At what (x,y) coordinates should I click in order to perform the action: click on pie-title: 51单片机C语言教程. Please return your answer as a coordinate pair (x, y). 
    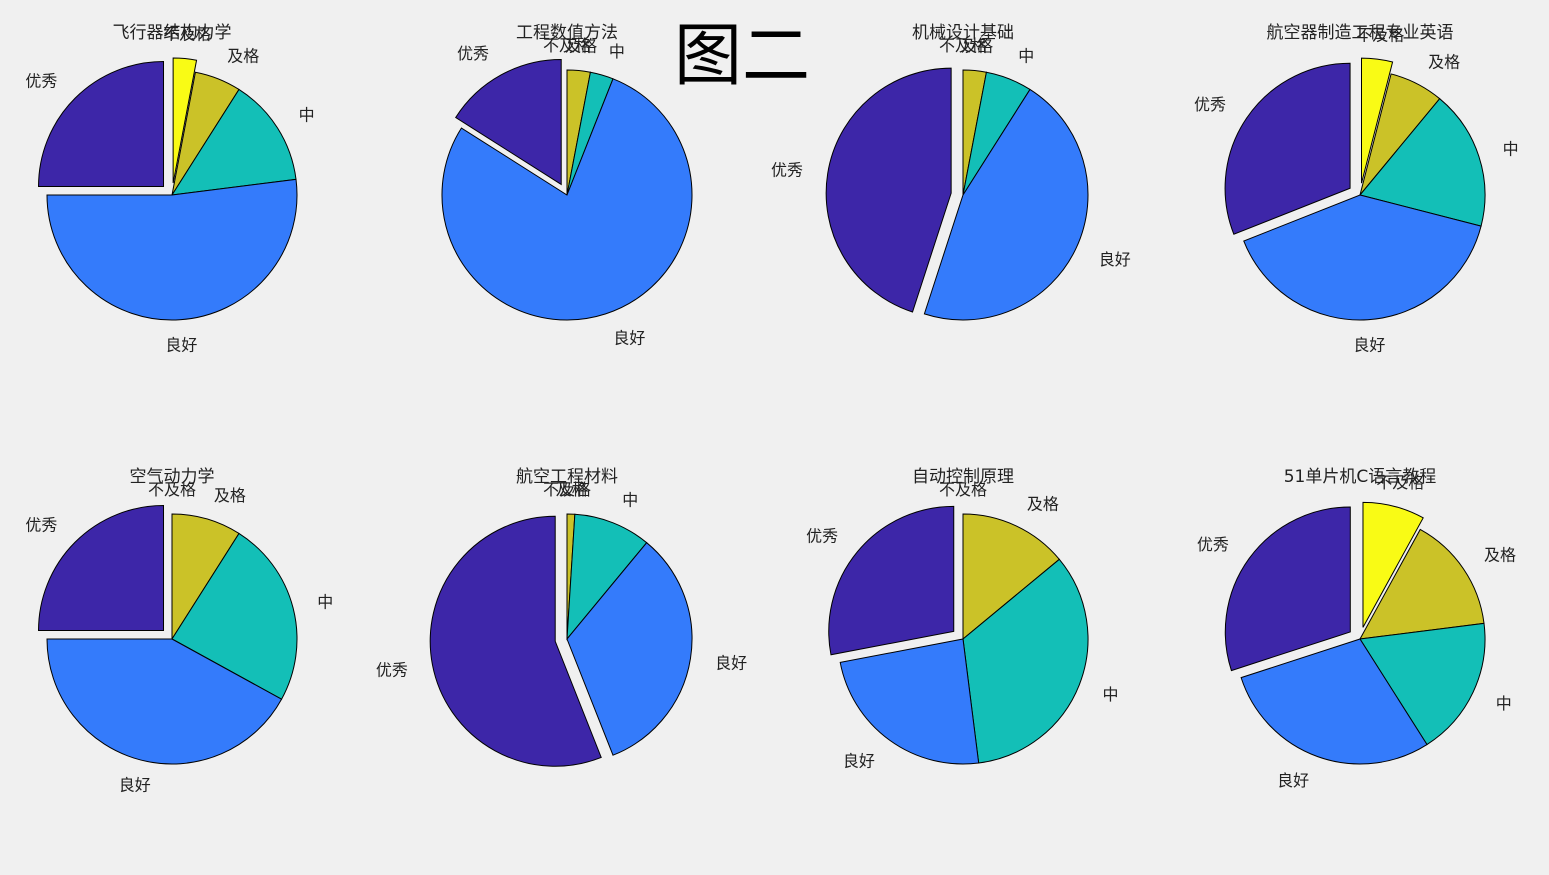
    Looking at the image, I should click on (1360, 477).